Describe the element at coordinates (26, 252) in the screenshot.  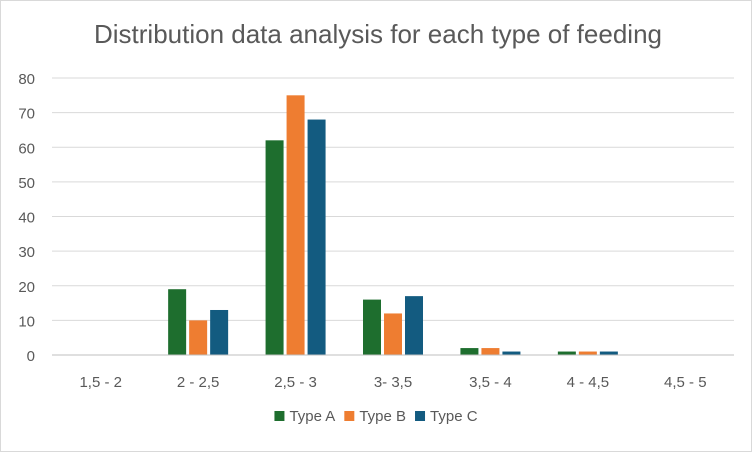
I see `y-tick-label: 30` at that location.